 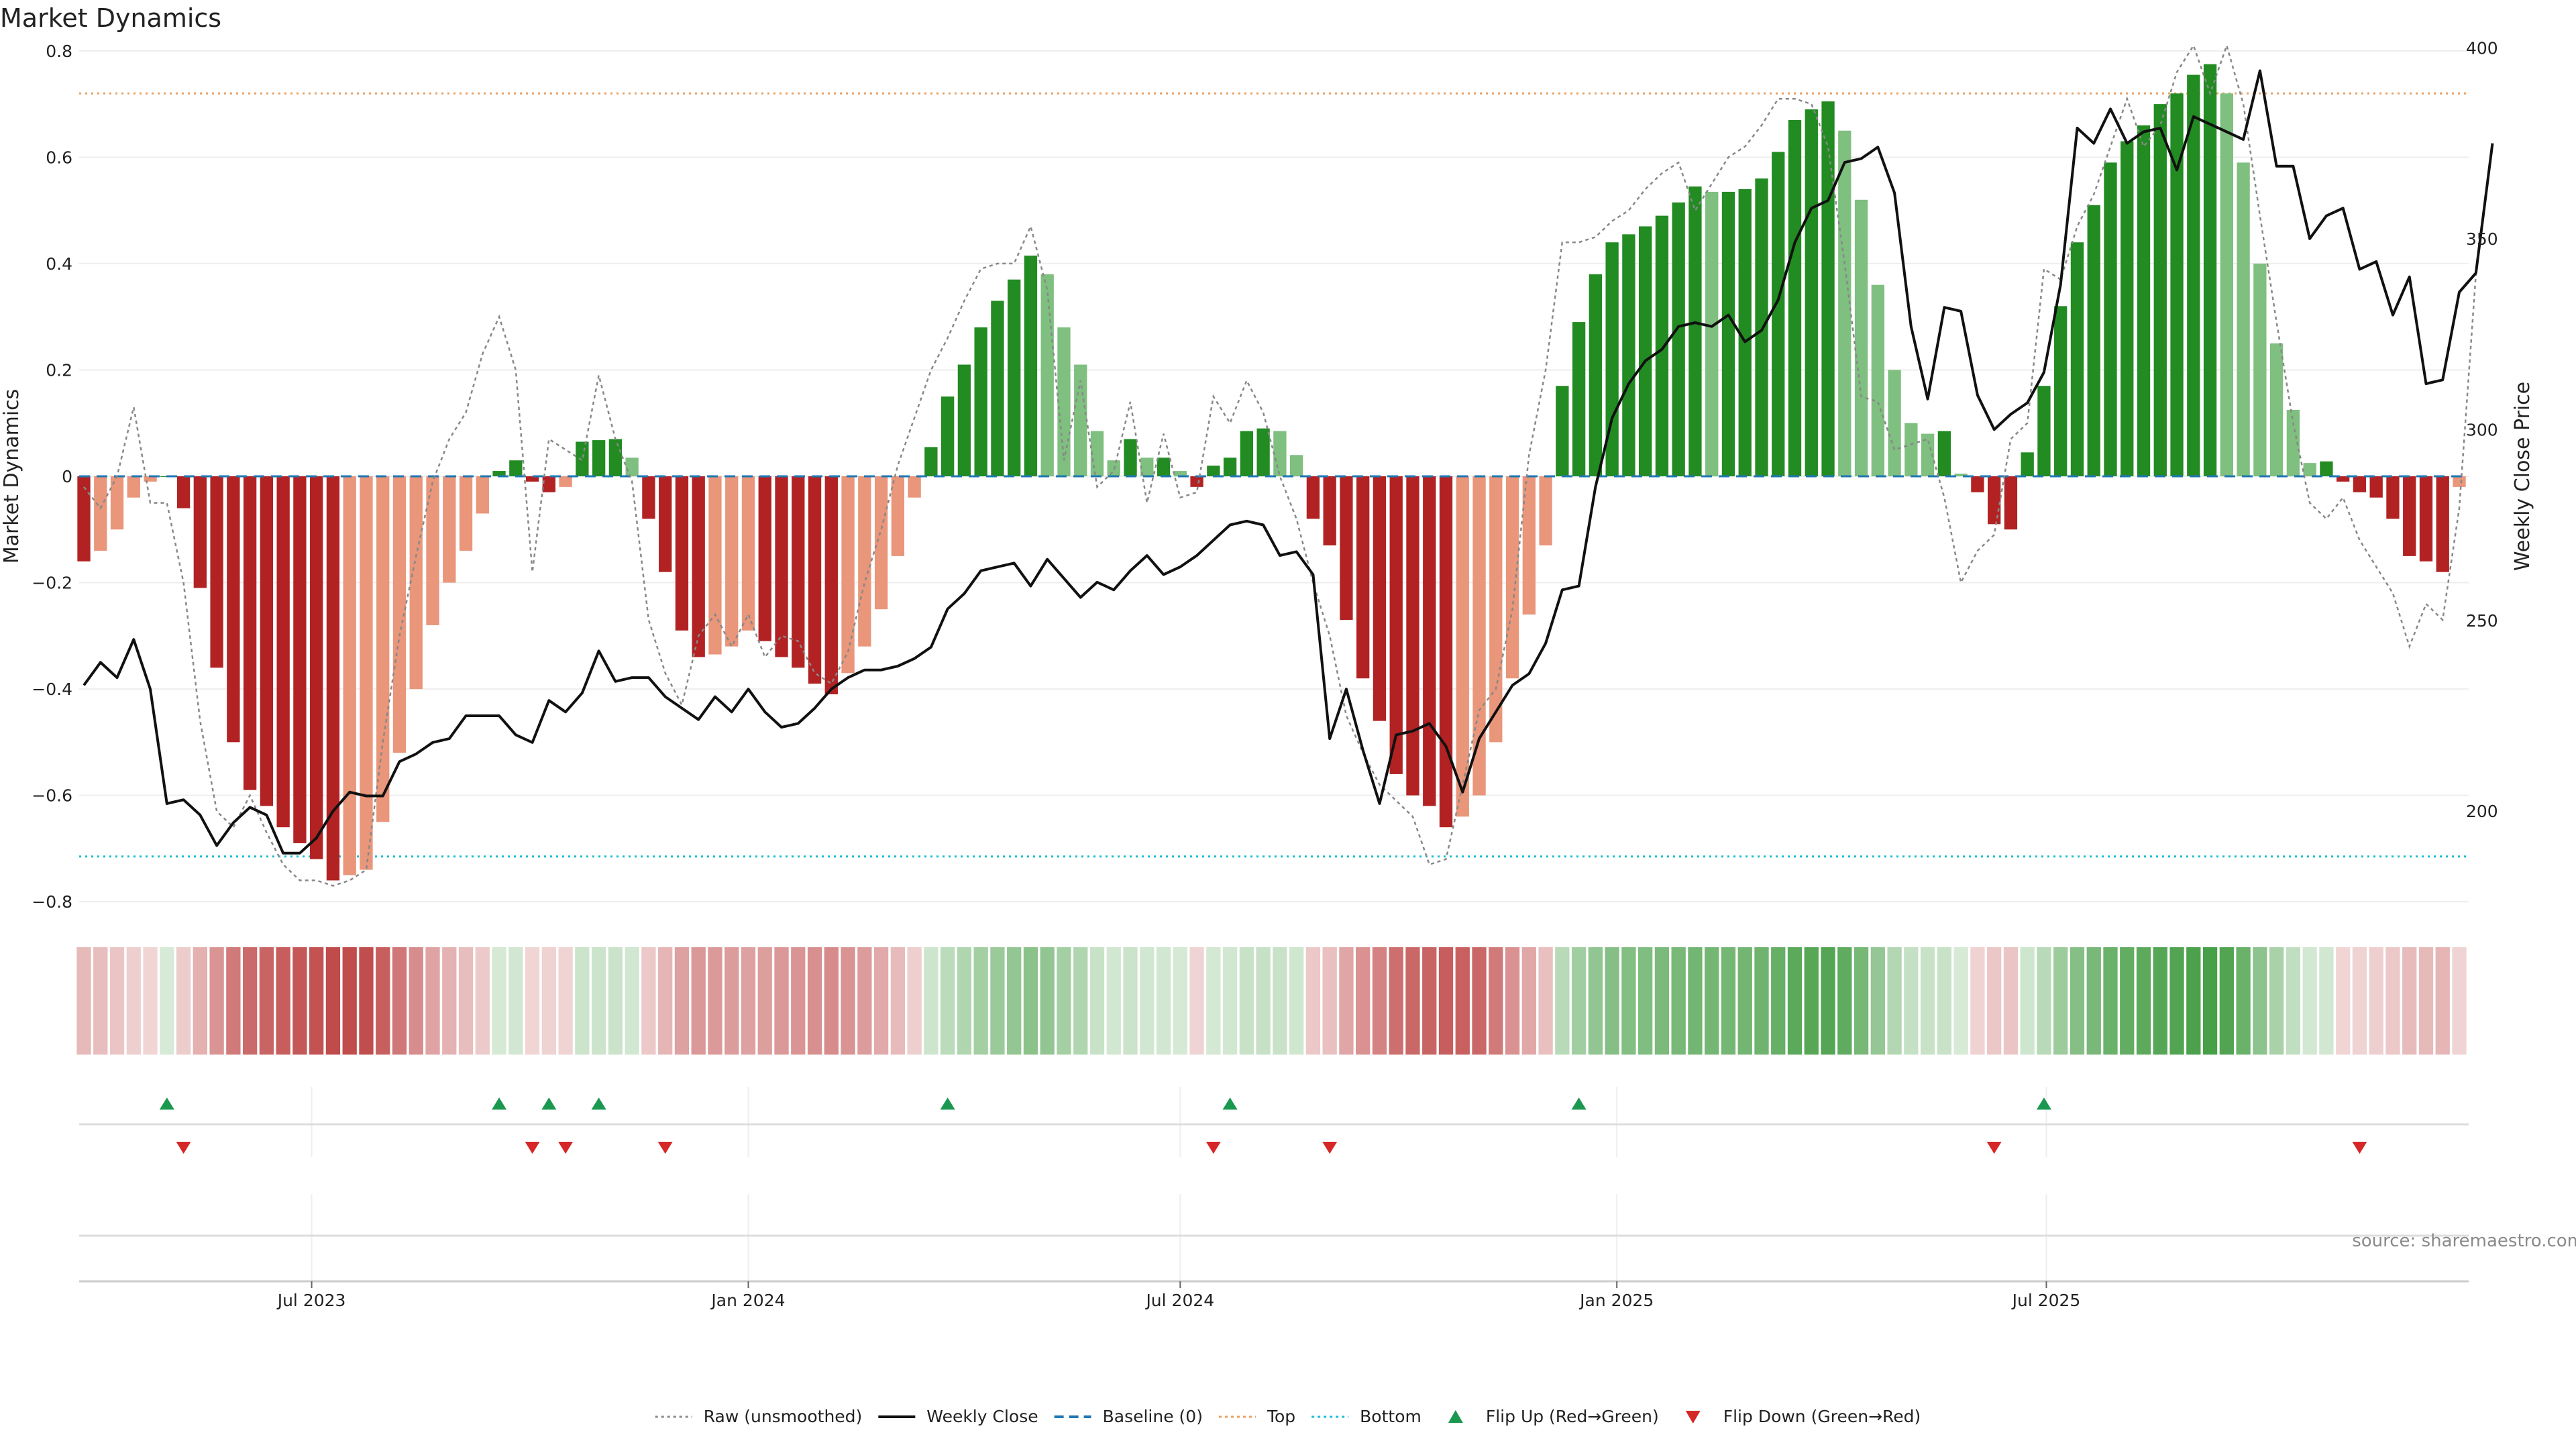 What do you see at coordinates (1271, 1001) in the screenshot?
I see `regime-strip` at bounding box center [1271, 1001].